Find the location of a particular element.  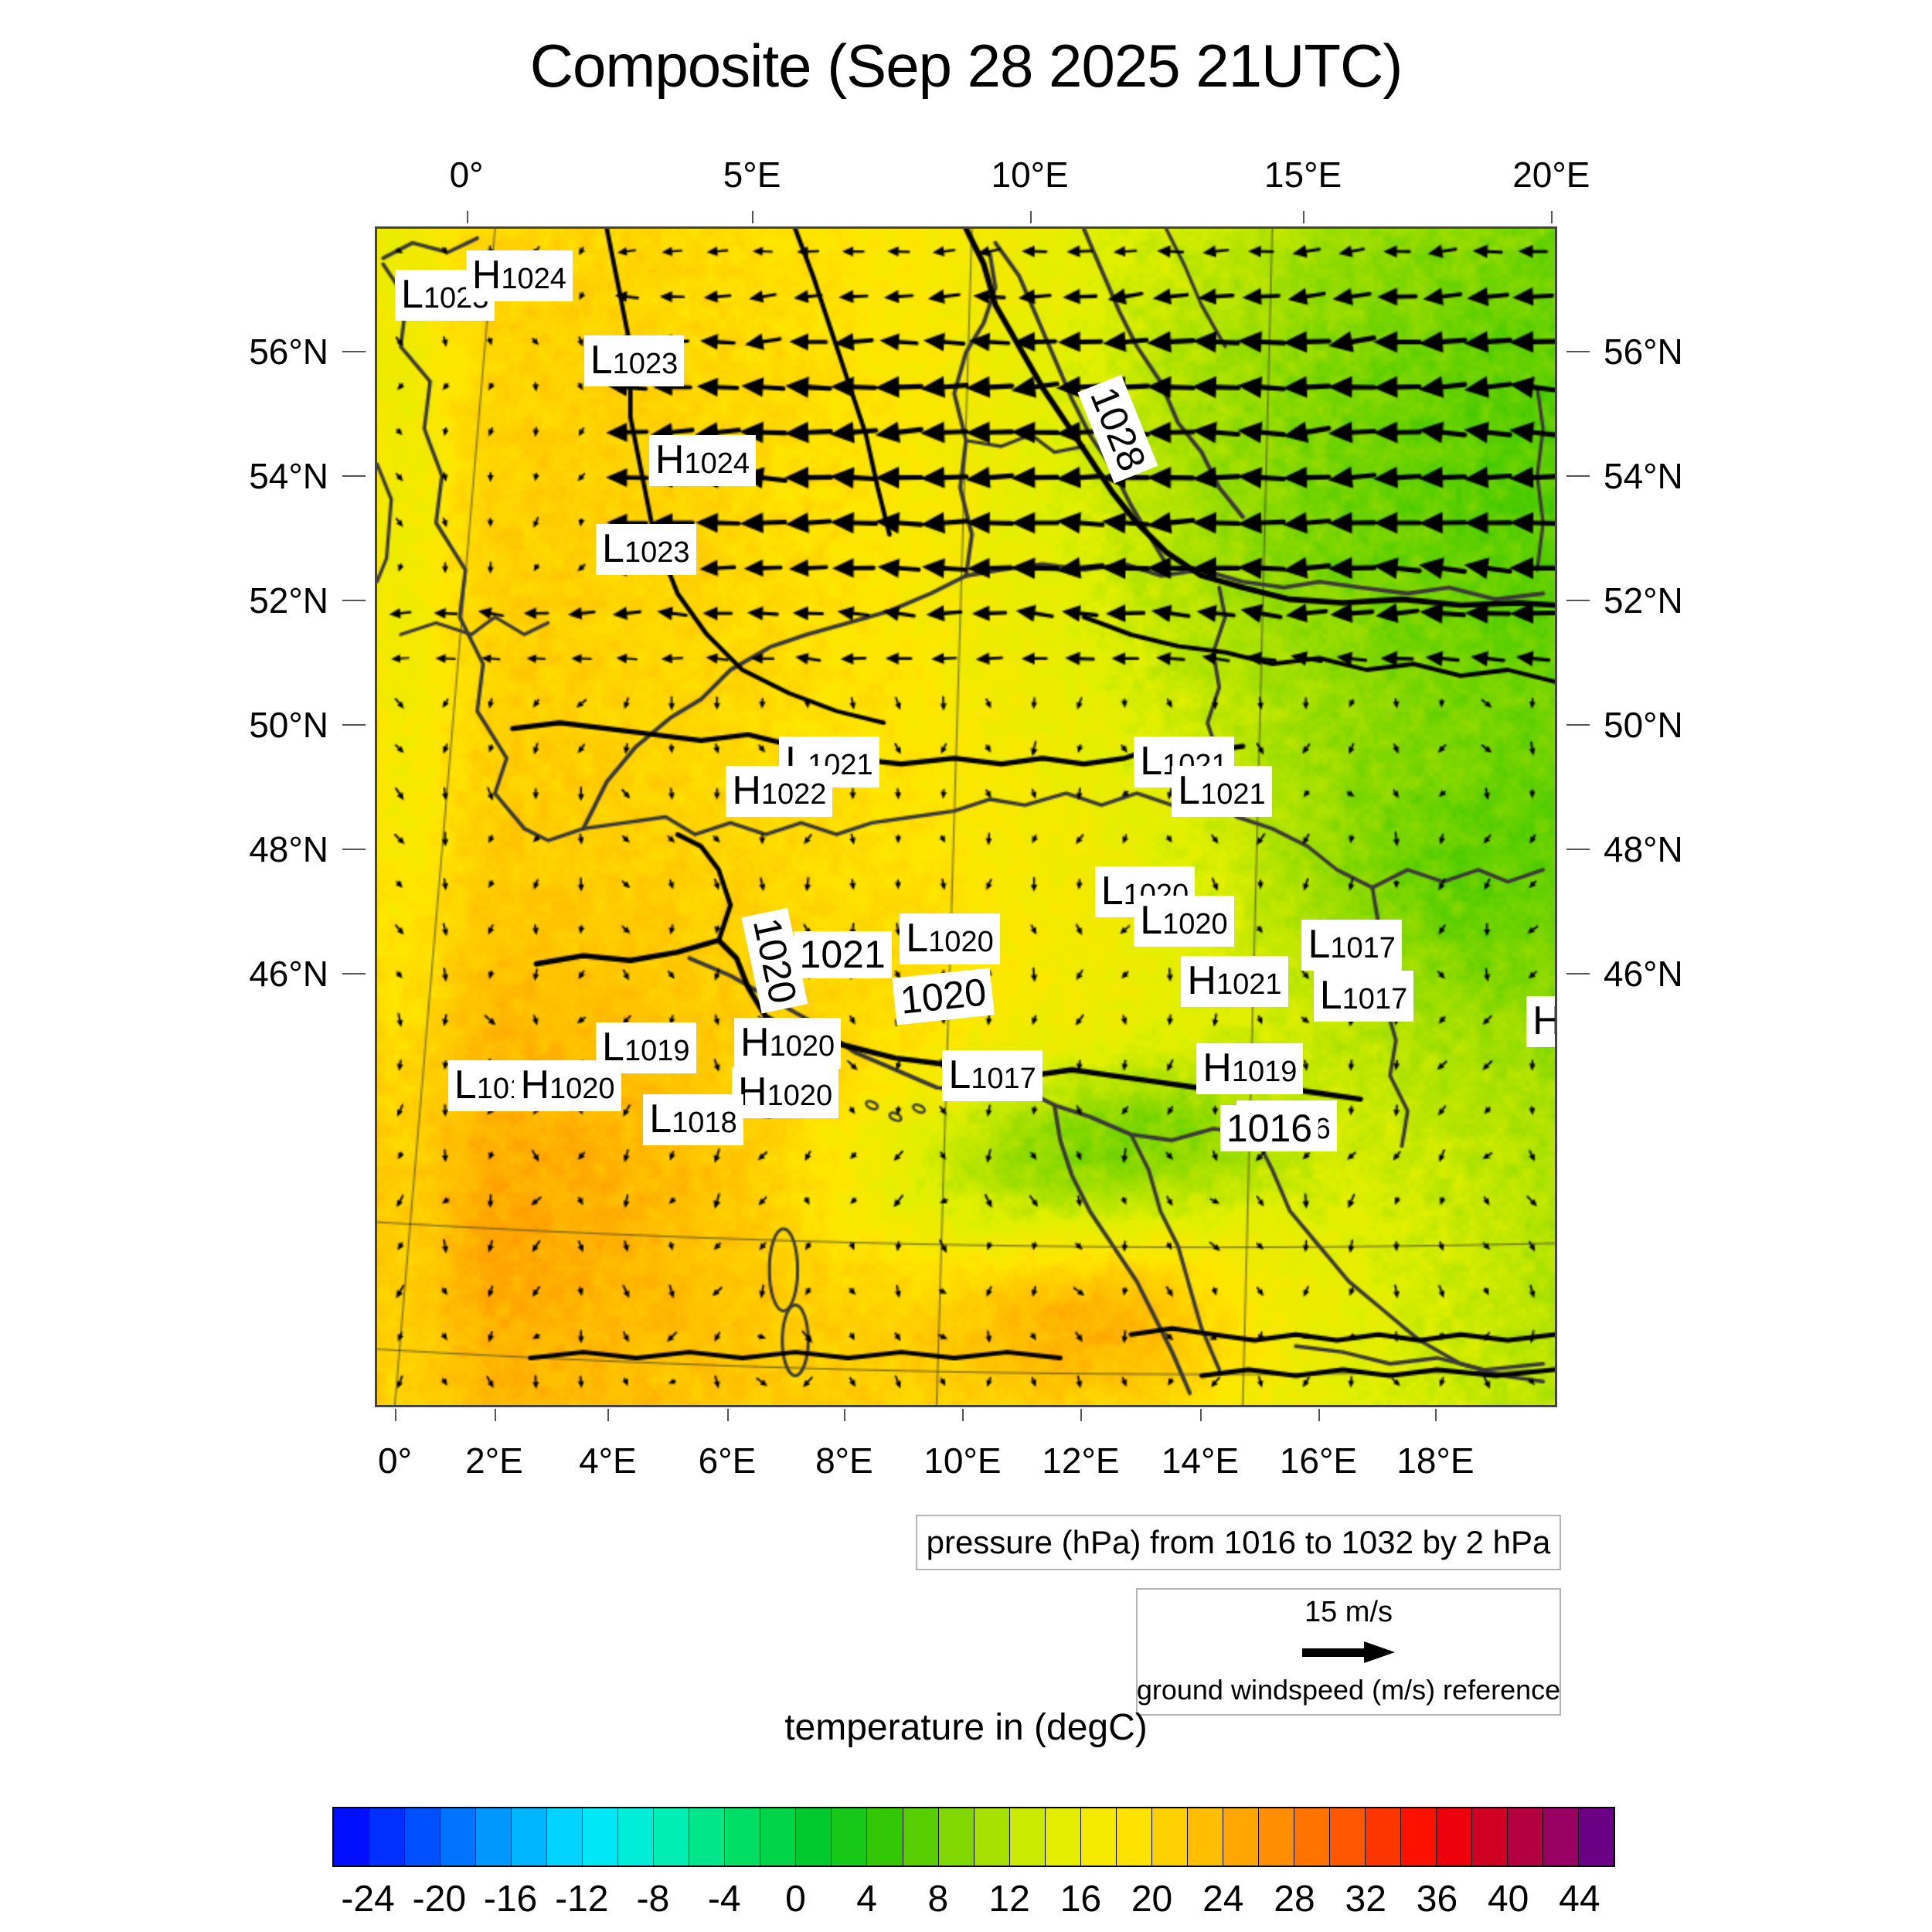

axis-label-left: 46°N is located at coordinates (289, 974).